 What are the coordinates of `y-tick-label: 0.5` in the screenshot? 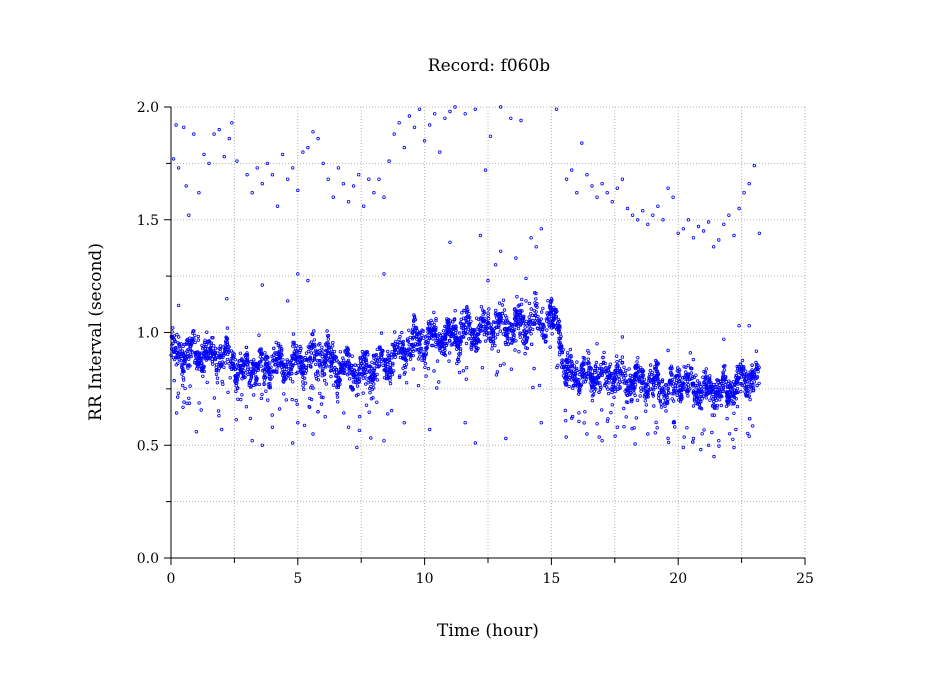 It's located at (148, 446).